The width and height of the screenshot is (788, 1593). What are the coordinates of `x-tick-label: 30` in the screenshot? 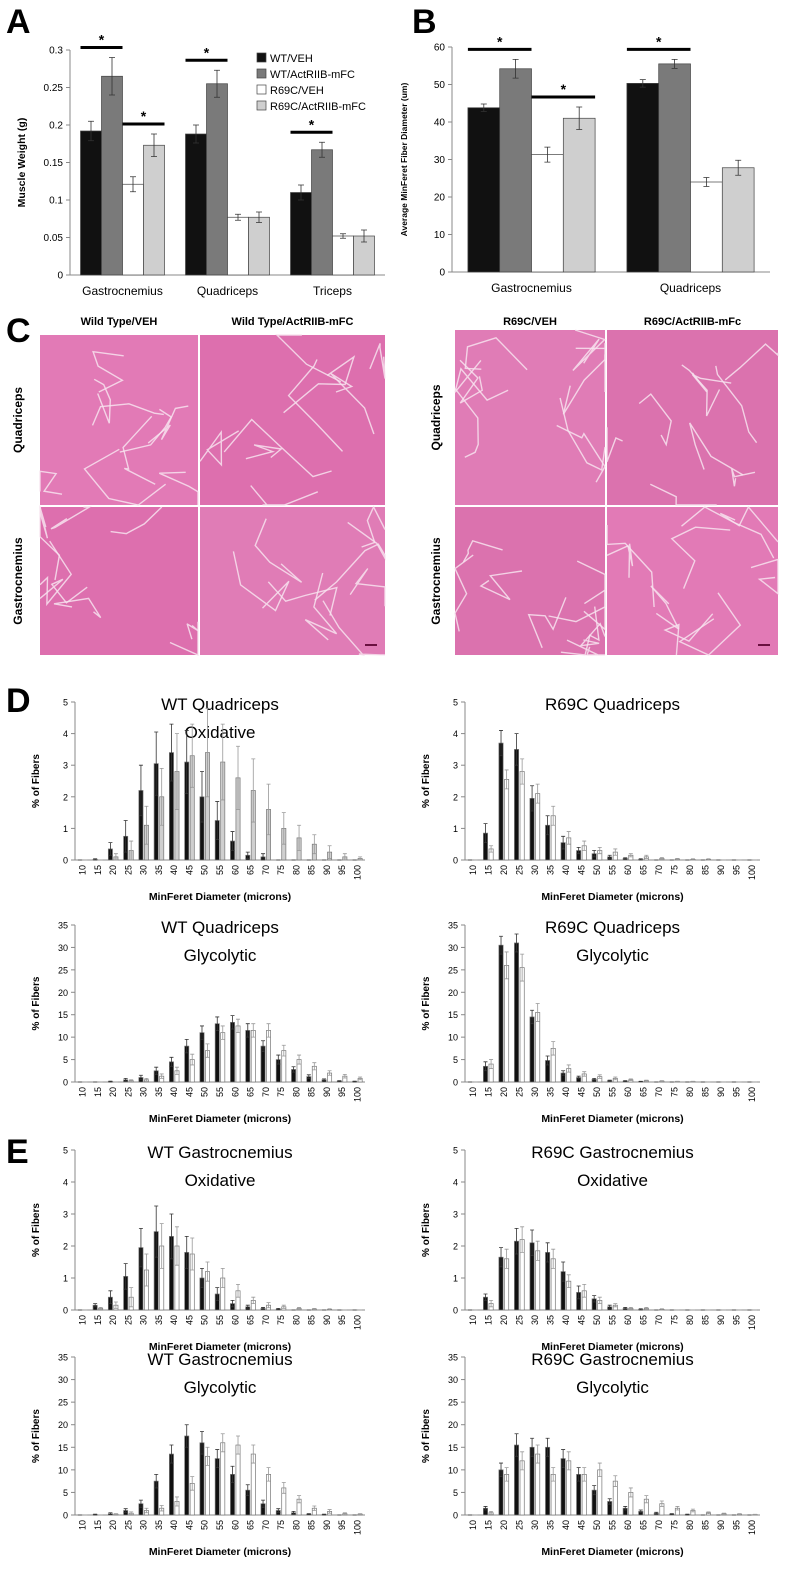 It's located at (144, 1320).